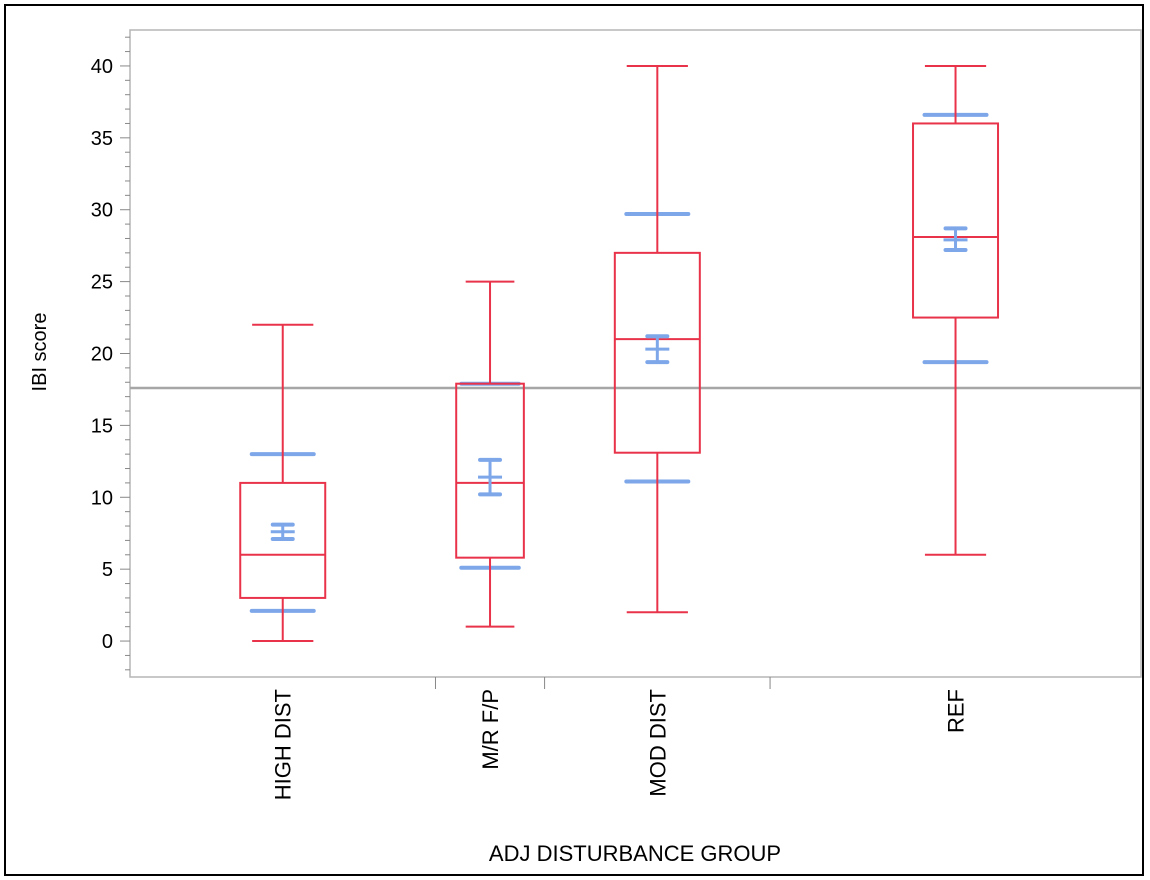 This screenshot has width=1150, height=880. Describe the element at coordinates (490, 729) in the screenshot. I see `x-tick-label: M/R F/P` at that location.